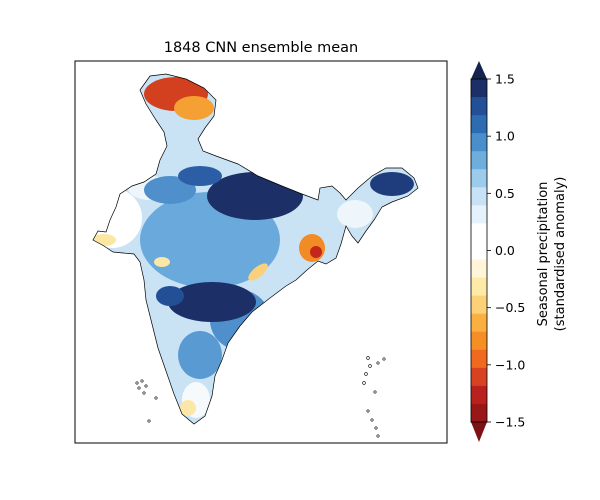 This screenshot has width=600, height=500. I want to click on colorbar-ticks: 1.5 1.0 0.5 0.0 −0.5 −1.0 −1.5, so click(506, 251).